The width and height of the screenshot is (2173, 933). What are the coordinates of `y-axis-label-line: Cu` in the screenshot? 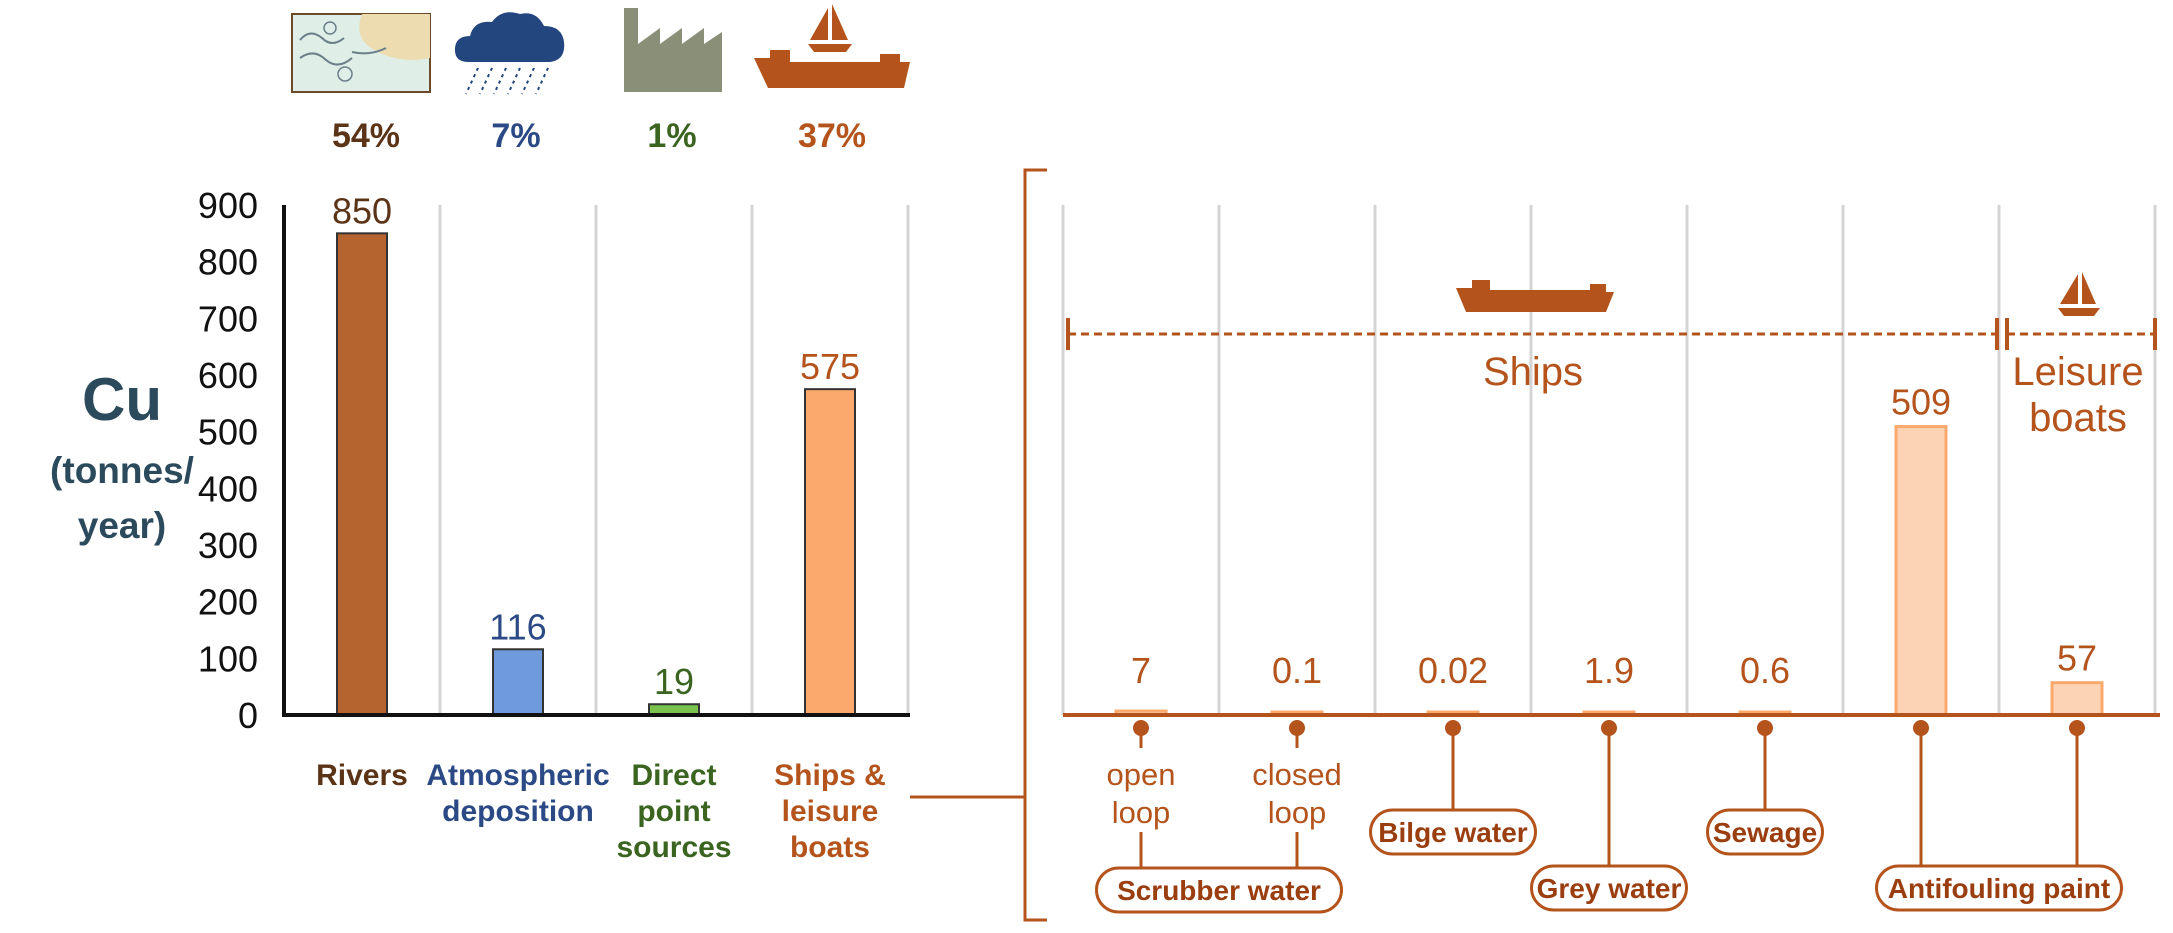 It's located at (122, 399).